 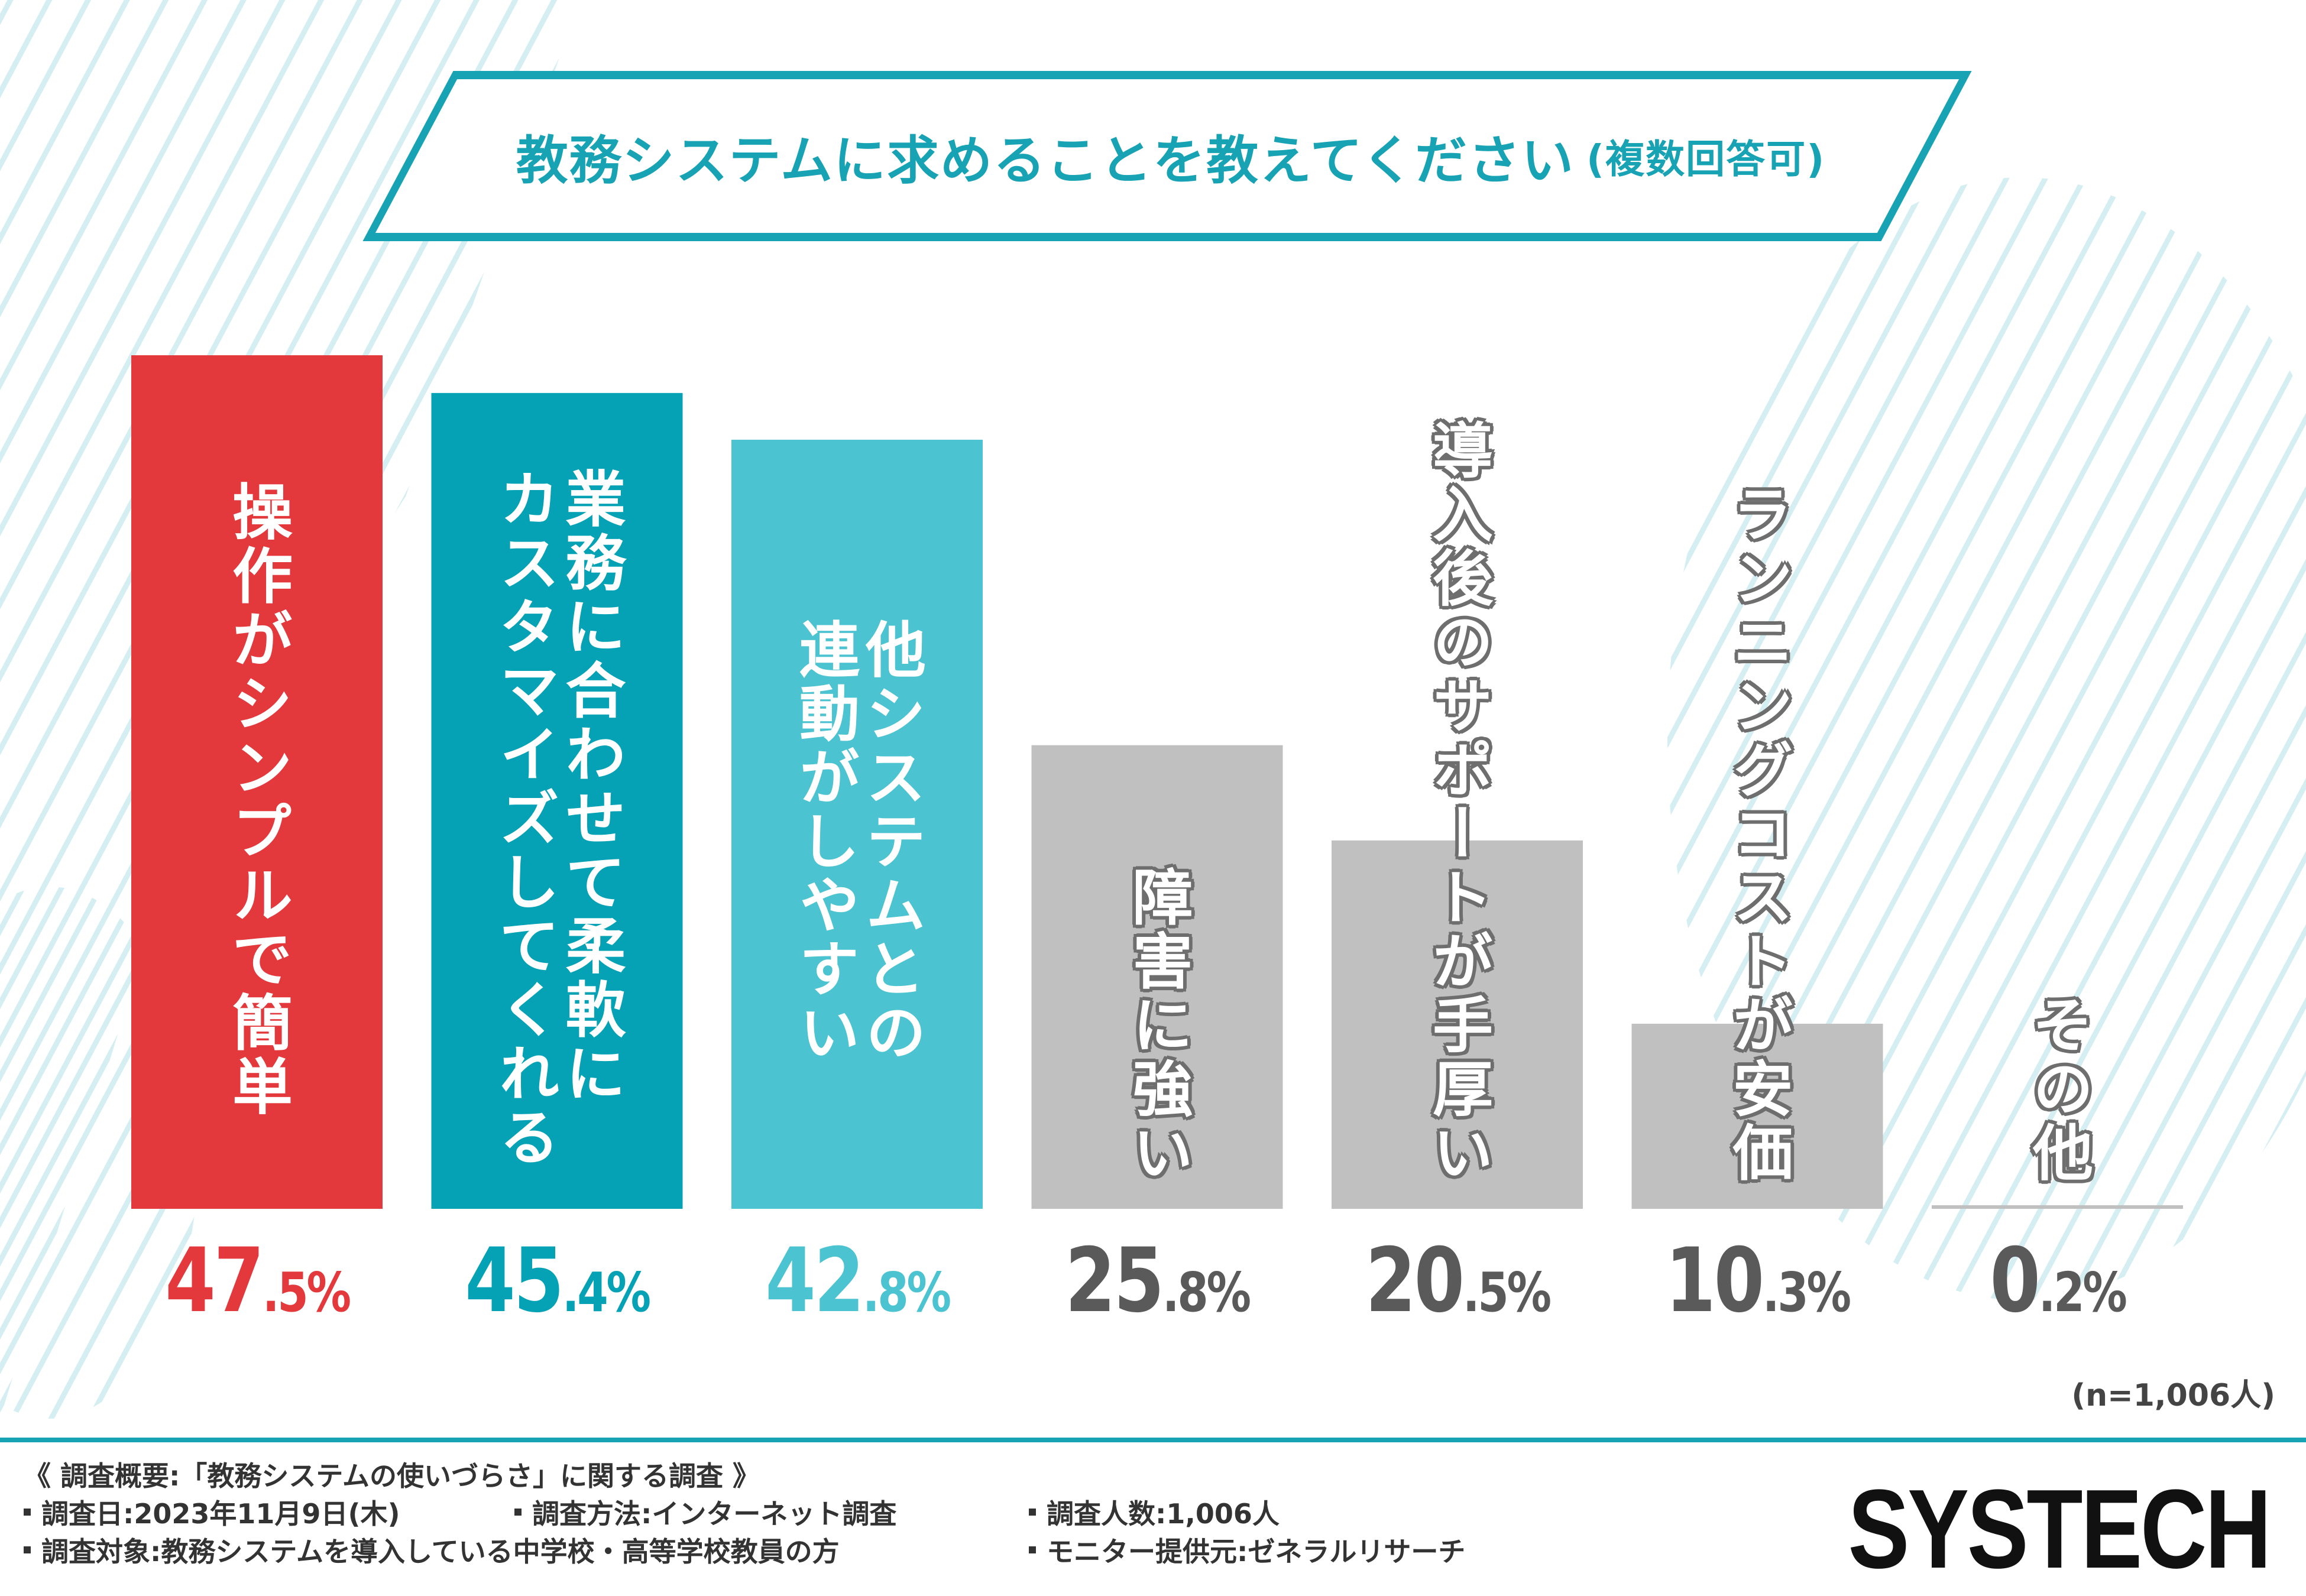 I want to click on survey-date-text: 調査日:2023年11月9日(木), so click(x=220, y=1514).